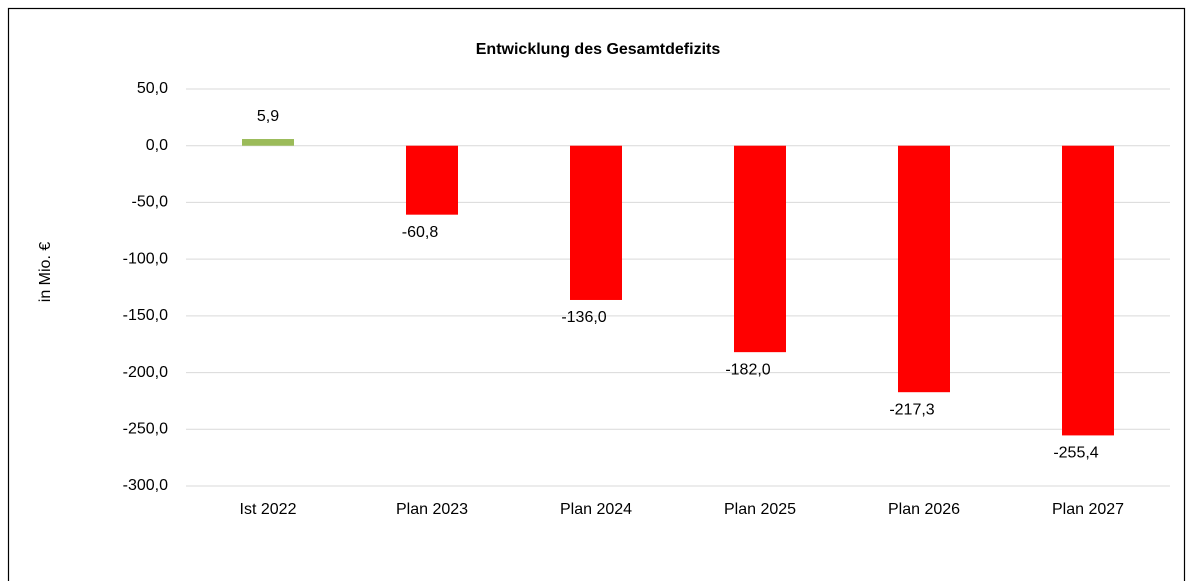  What do you see at coordinates (747, 369) in the screenshot?
I see `value-label: -182,0` at bounding box center [747, 369].